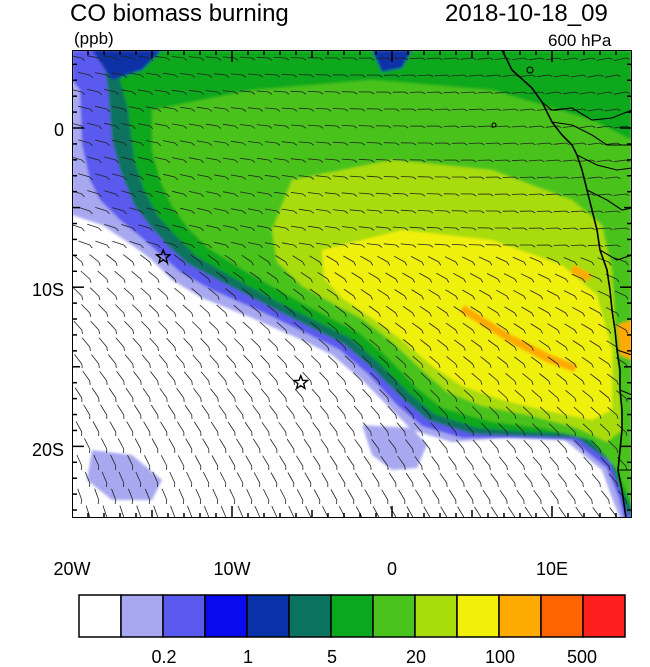 This screenshot has height=667, width=650. I want to click on island-outlines, so click(512, 97).